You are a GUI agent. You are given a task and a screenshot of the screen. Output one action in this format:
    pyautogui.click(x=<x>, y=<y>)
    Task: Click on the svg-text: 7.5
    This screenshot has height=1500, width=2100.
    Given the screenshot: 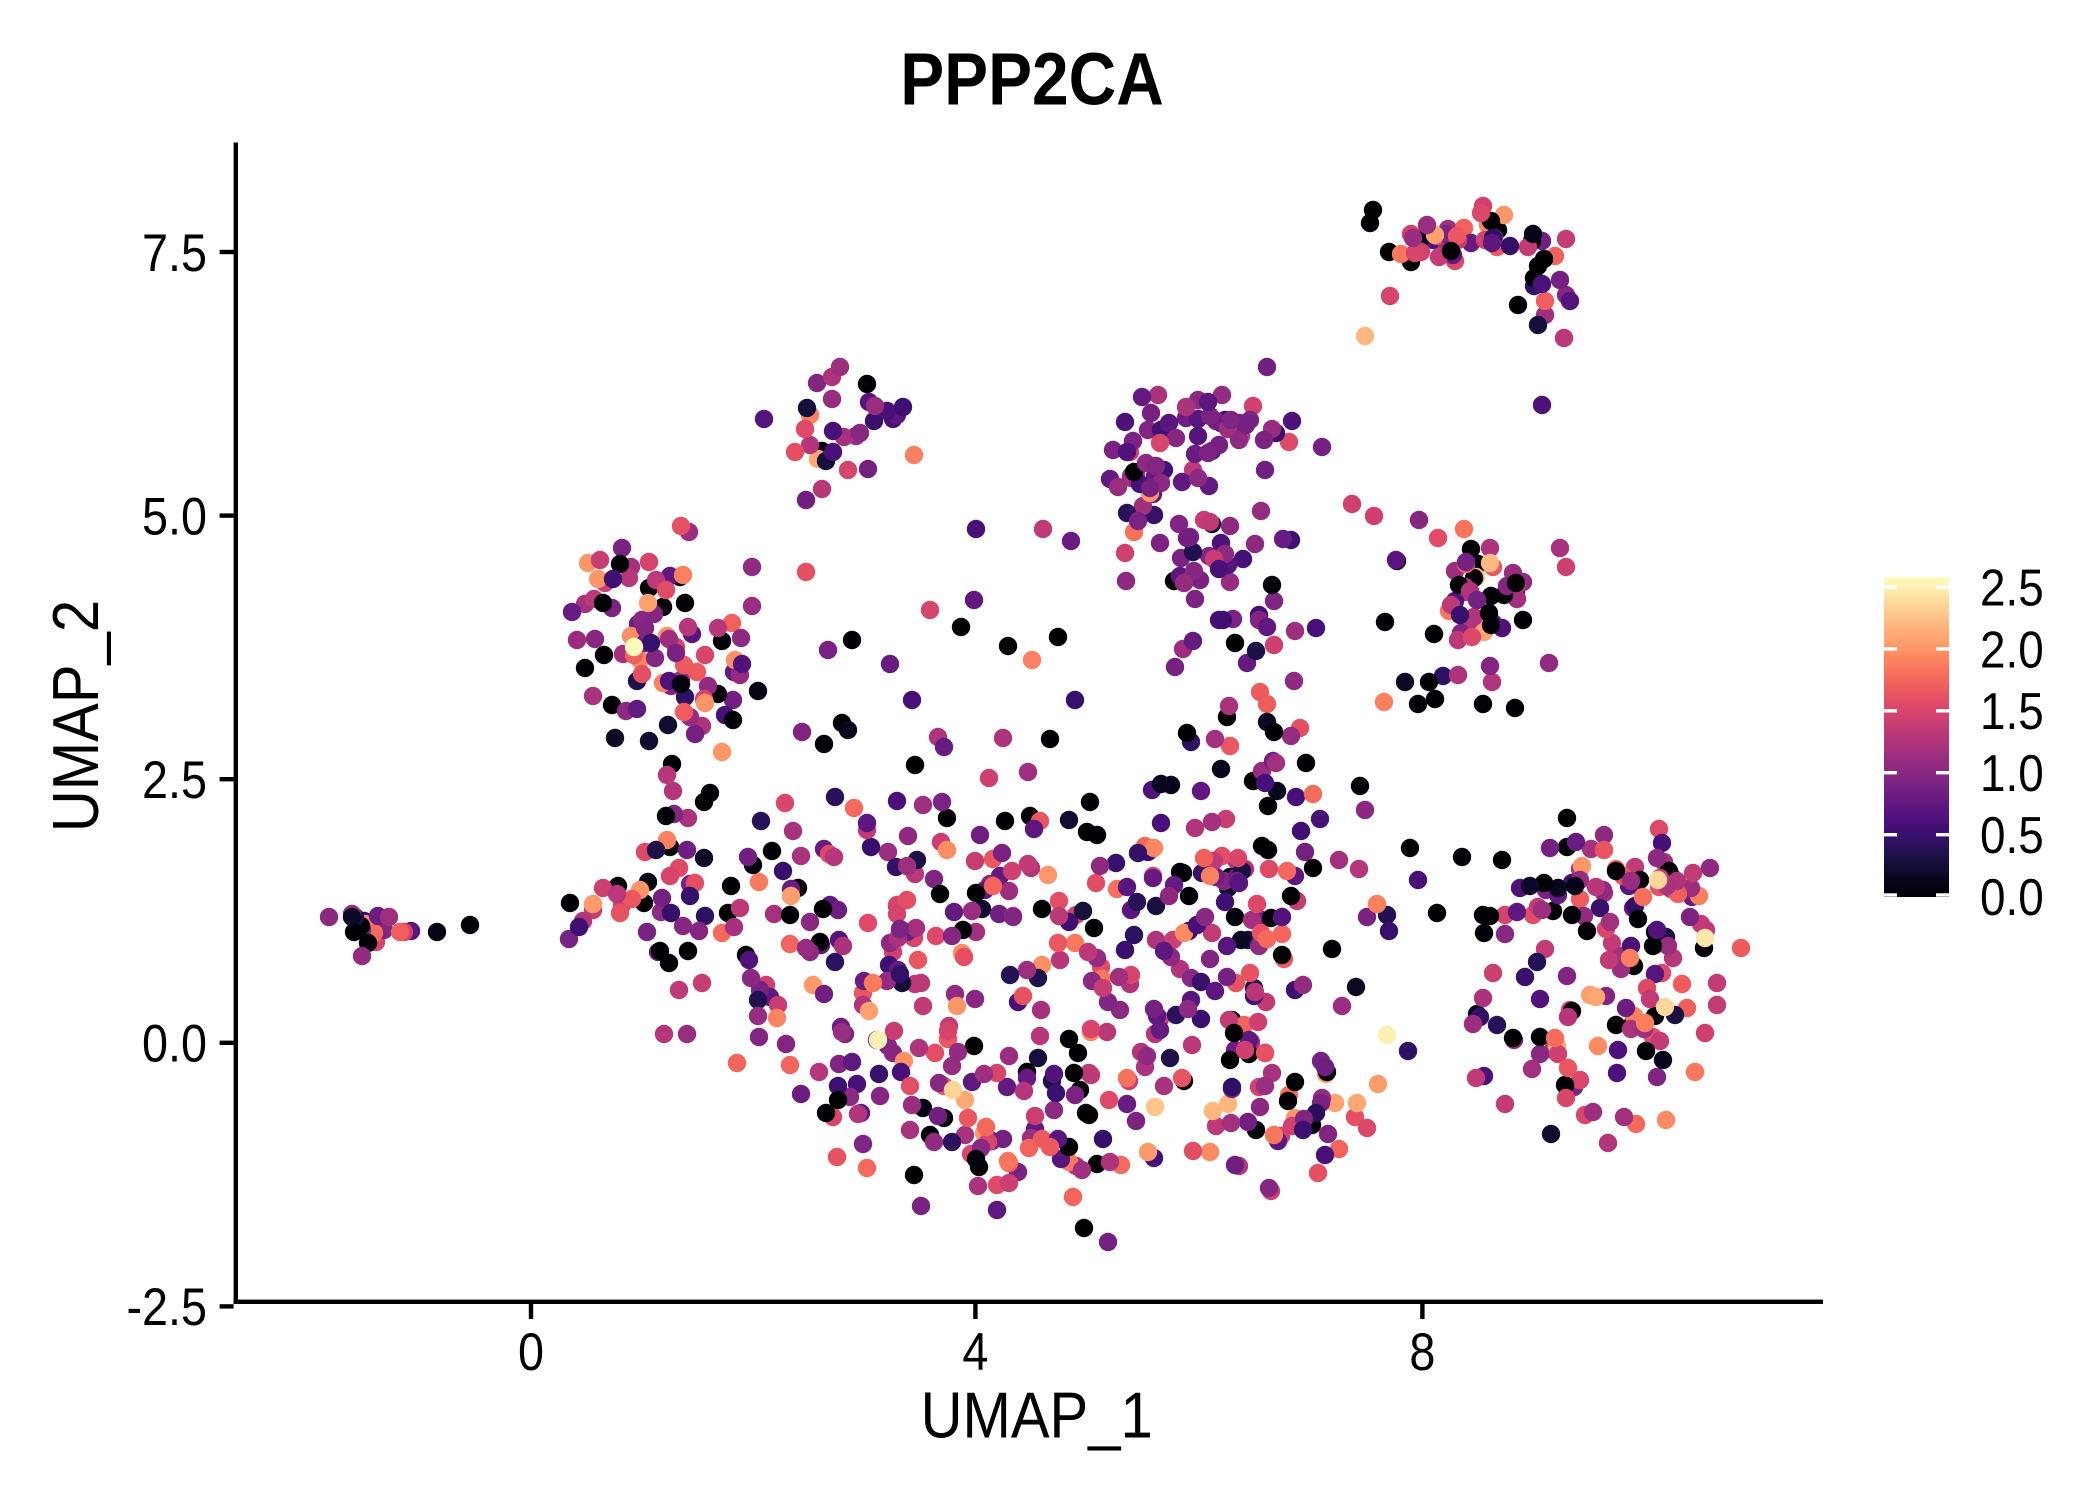 What is the action you would take?
    pyautogui.click(x=174, y=252)
    